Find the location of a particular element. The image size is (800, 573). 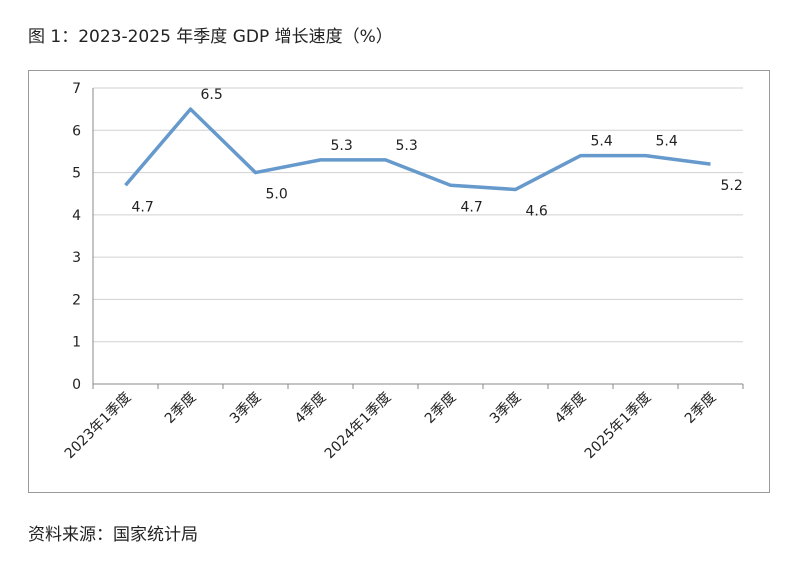

y-tick-label: 5 is located at coordinates (76, 174).